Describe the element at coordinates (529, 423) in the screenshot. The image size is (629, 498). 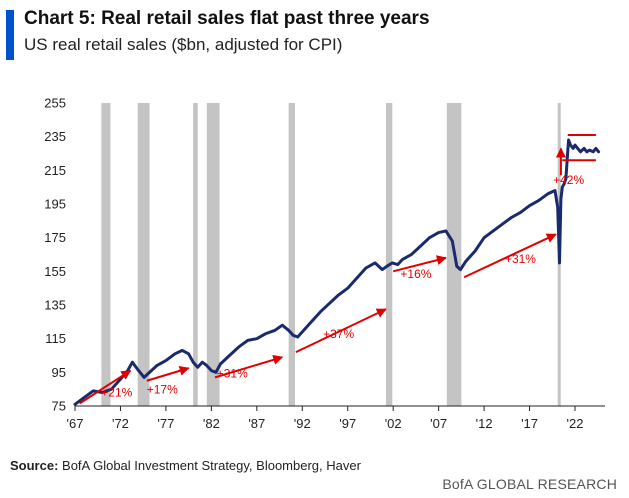
I see `x-tick-label: '17` at that location.